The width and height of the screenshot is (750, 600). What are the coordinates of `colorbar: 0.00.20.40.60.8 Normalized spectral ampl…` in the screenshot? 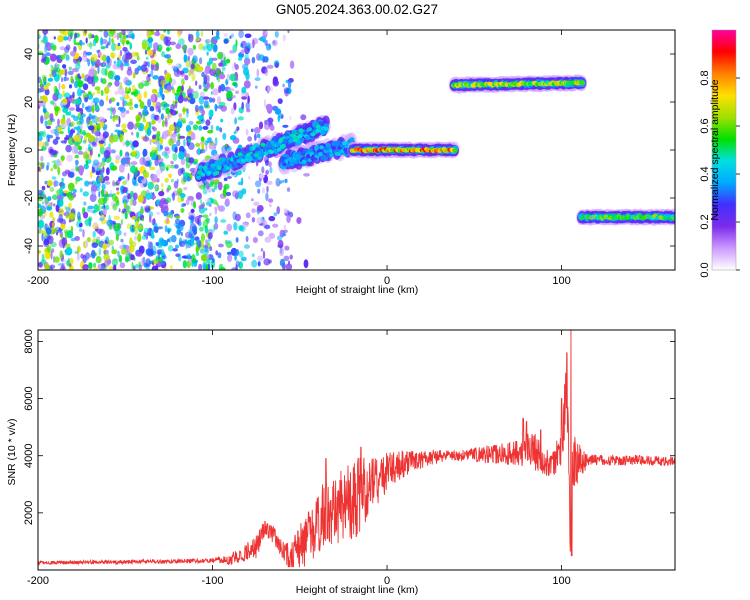 It's located at (719, 153).